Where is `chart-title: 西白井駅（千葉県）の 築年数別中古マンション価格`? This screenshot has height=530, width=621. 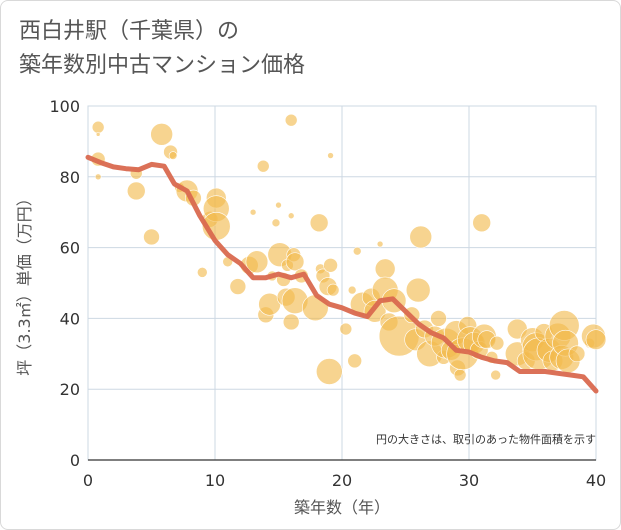 chart-title: 西白井駅（千葉県）の 築年数別中古マンション価格 is located at coordinates (162, 48).